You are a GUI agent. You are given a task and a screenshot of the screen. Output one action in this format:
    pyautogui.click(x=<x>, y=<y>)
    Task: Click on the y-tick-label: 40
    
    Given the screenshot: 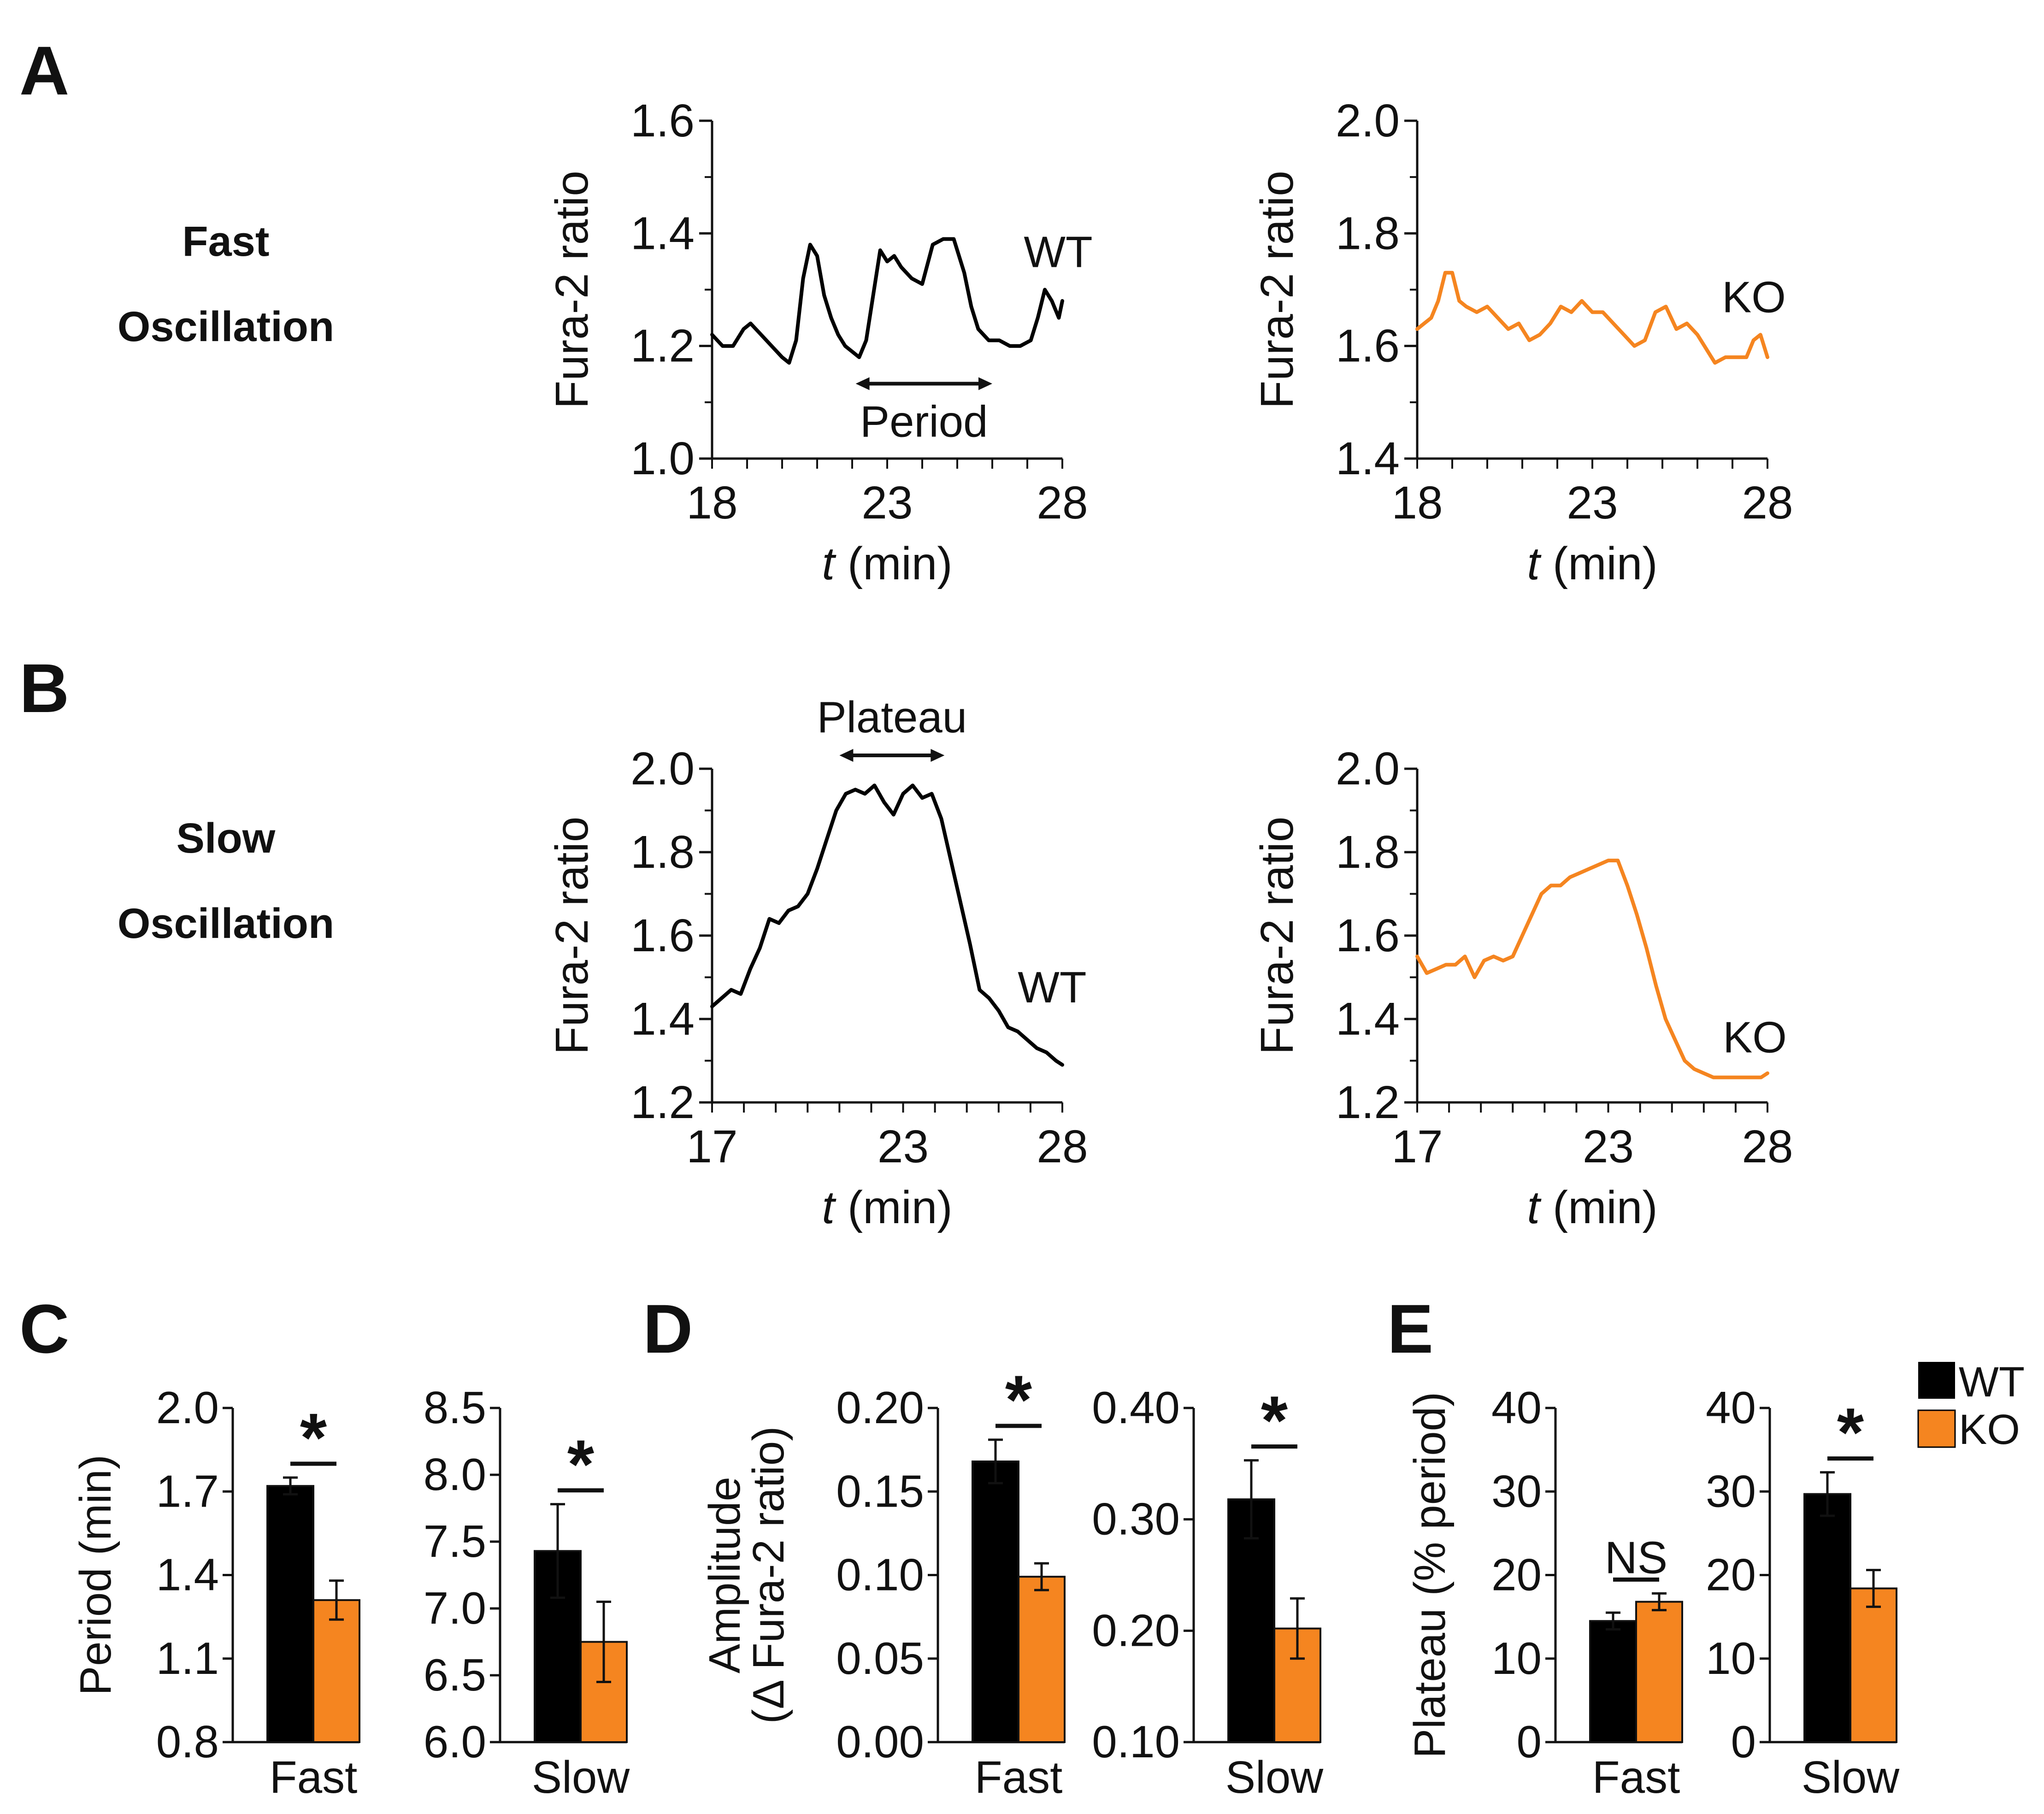 What is the action you would take?
    pyautogui.click(x=1517, y=1407)
    